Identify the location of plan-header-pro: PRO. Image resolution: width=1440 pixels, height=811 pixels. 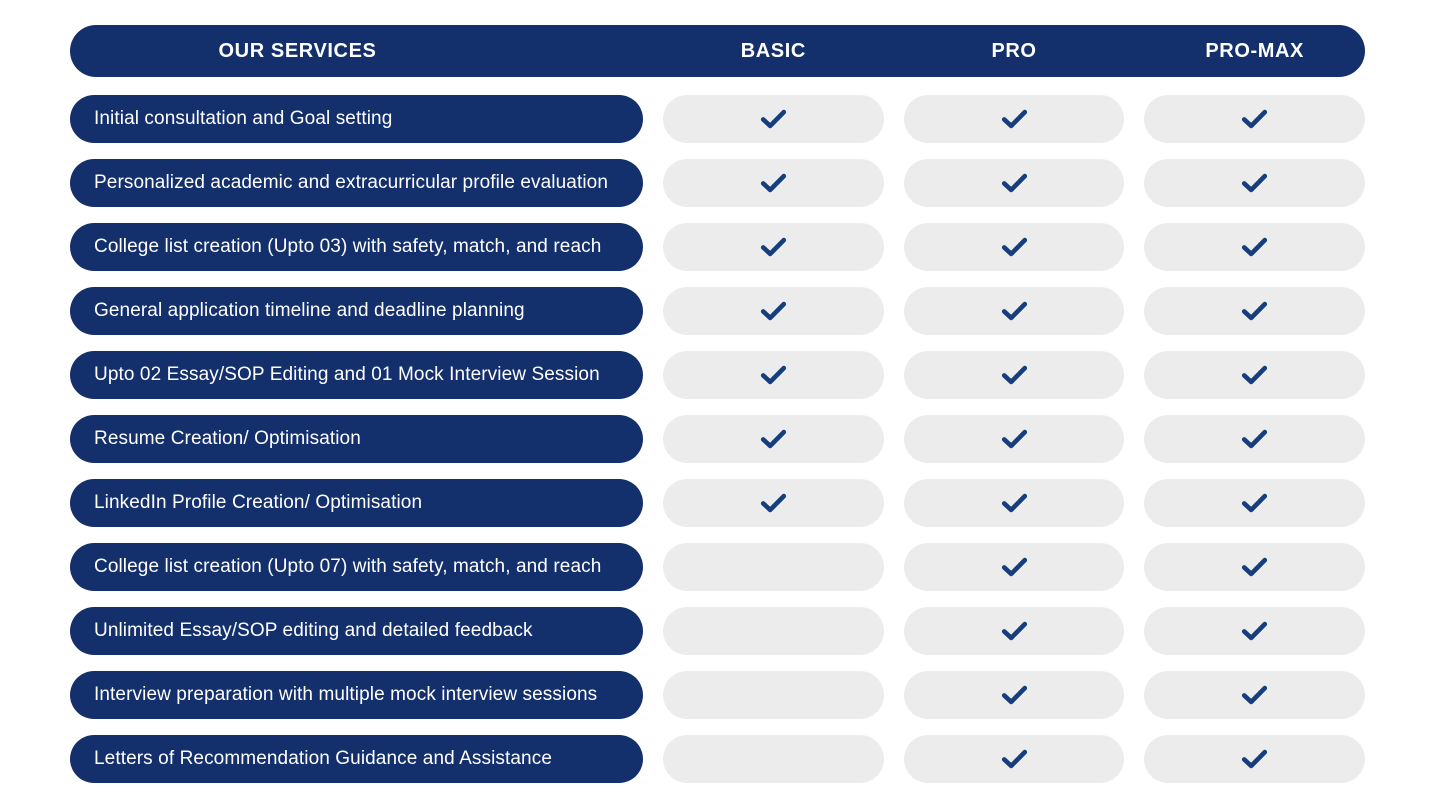
(1014, 50).